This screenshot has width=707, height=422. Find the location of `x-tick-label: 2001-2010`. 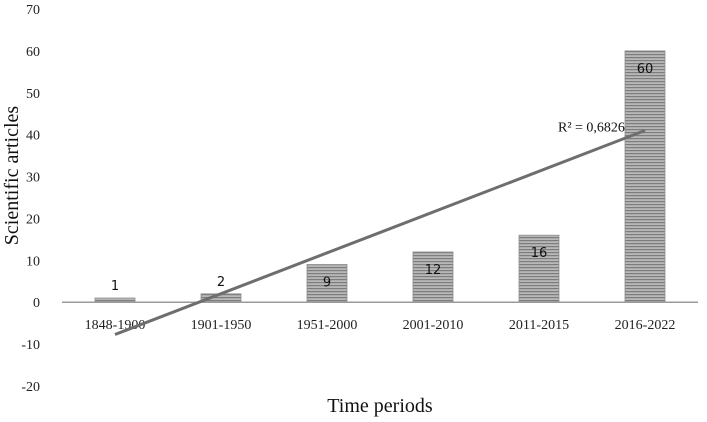

x-tick-label: 2001-2010 is located at coordinates (433, 325).